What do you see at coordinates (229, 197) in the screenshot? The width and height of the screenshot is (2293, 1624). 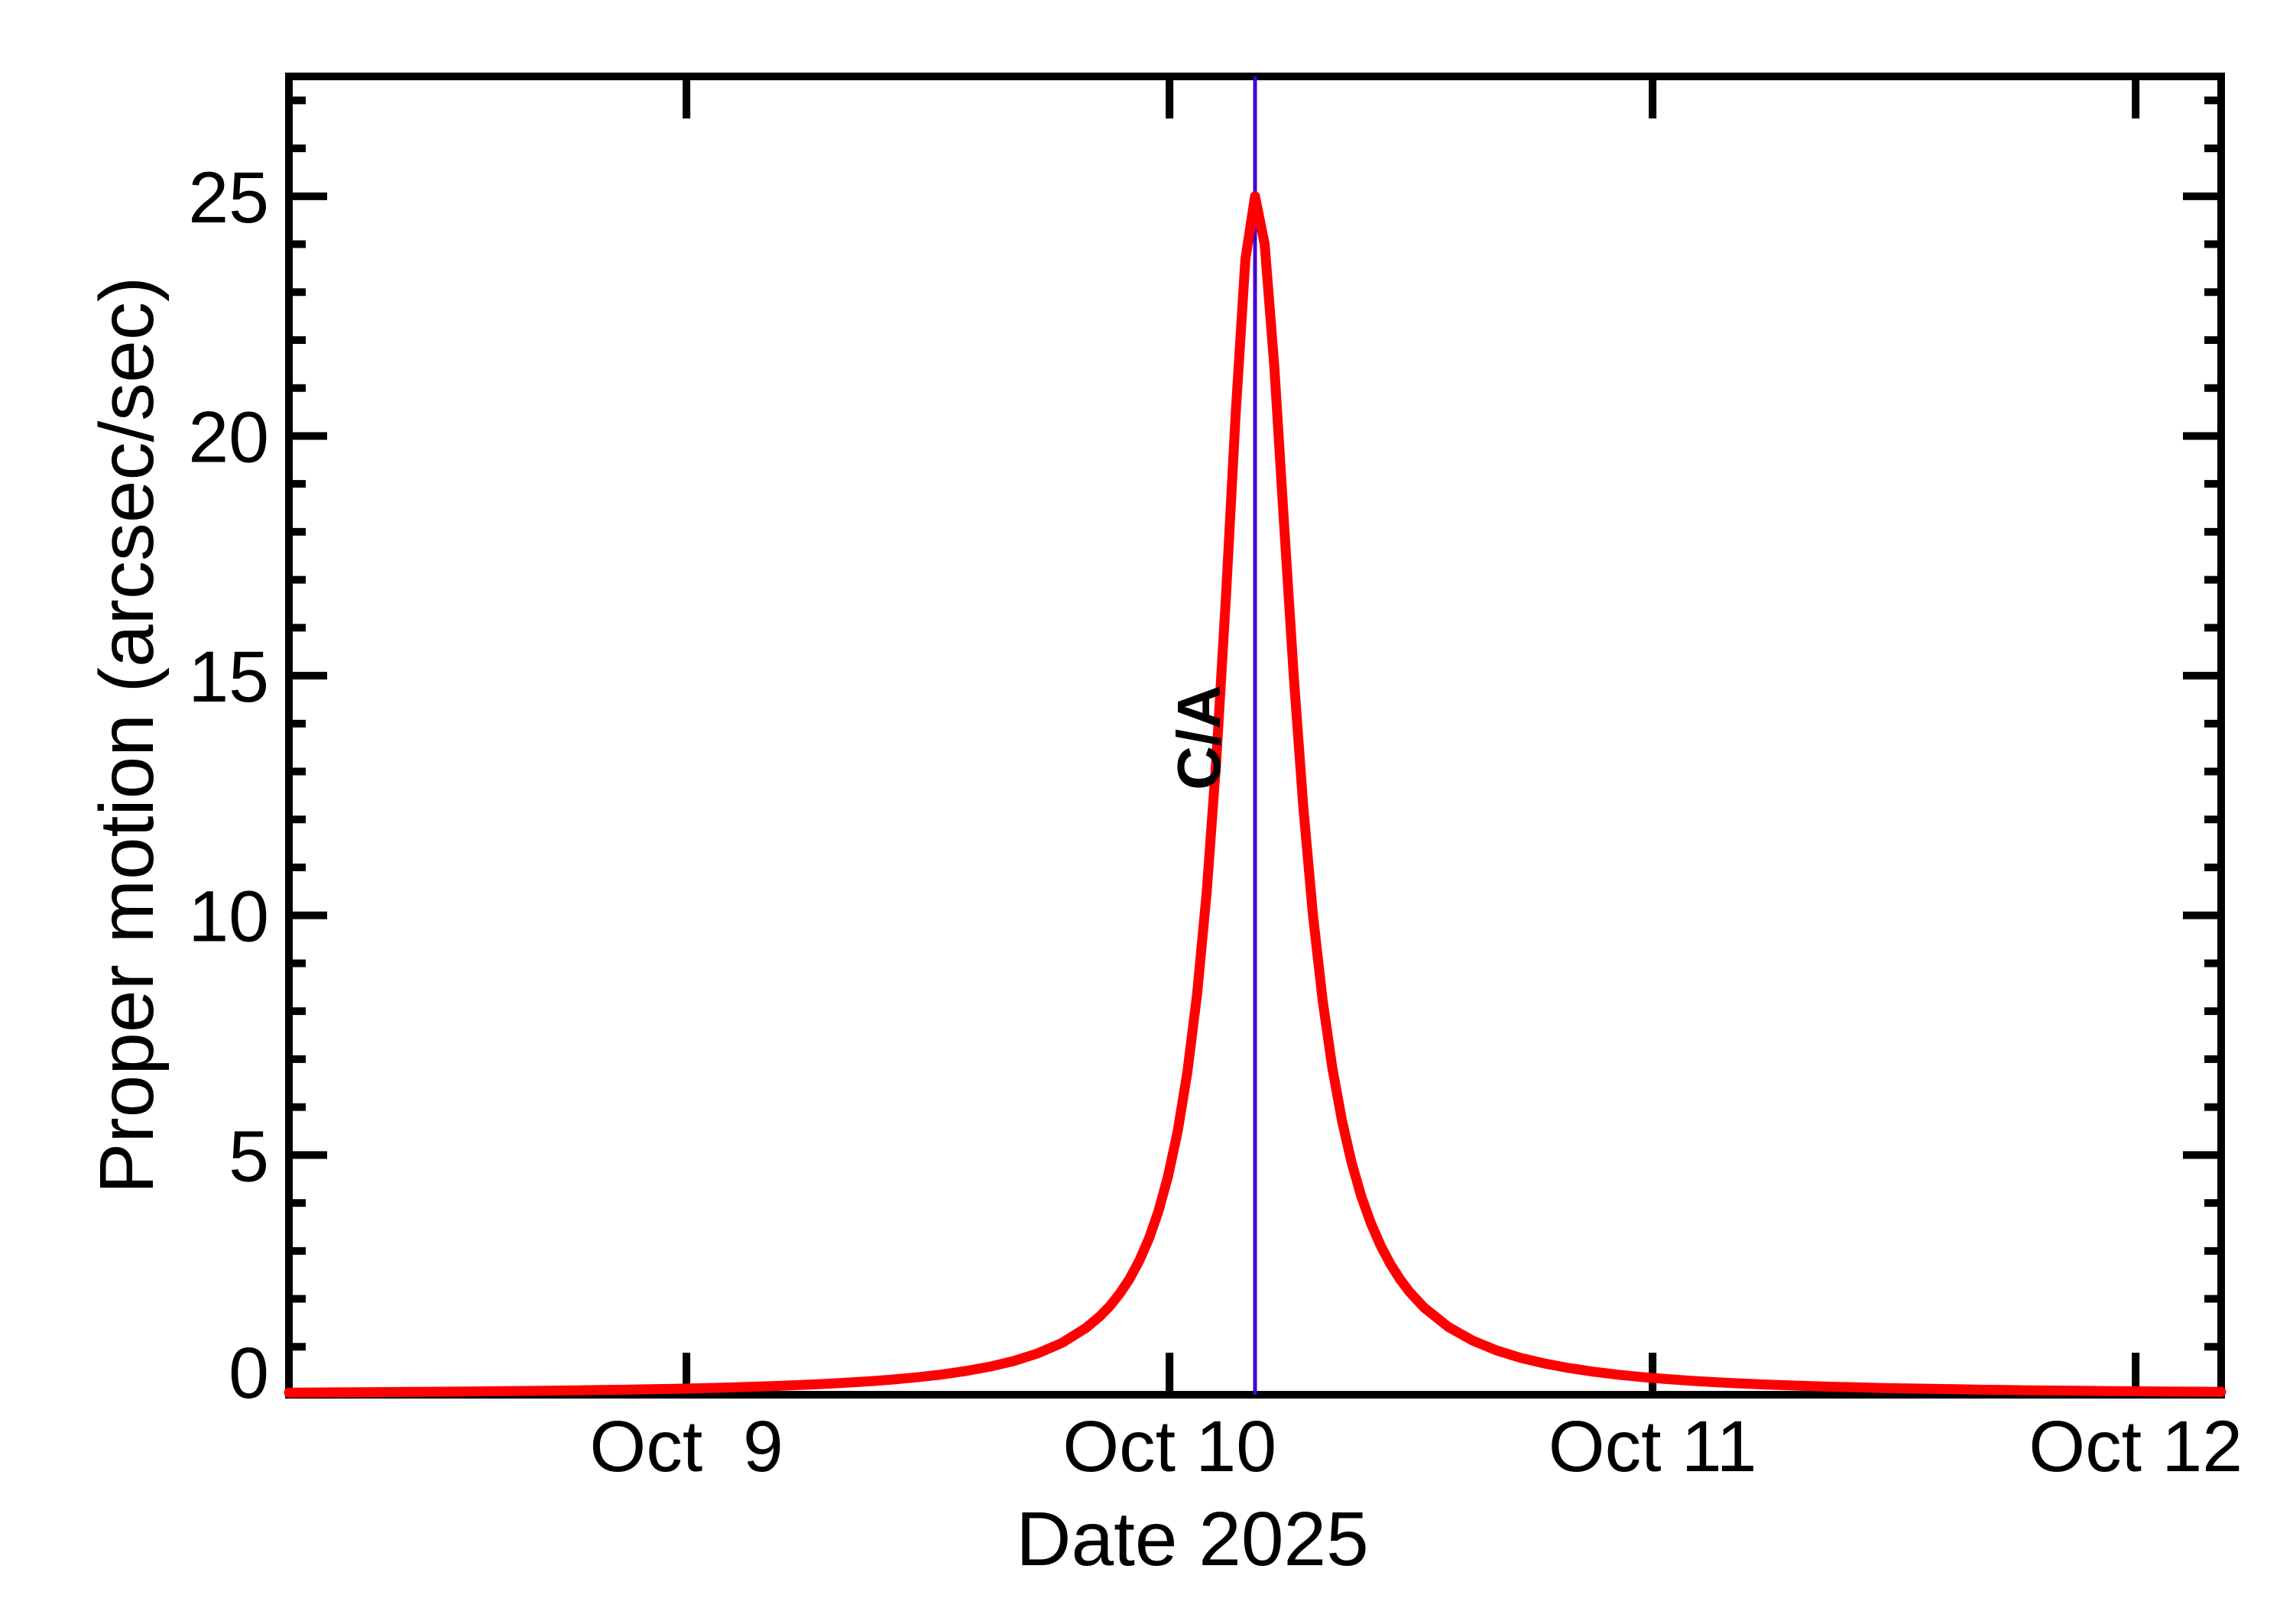 I see `tick-label: 25` at bounding box center [229, 197].